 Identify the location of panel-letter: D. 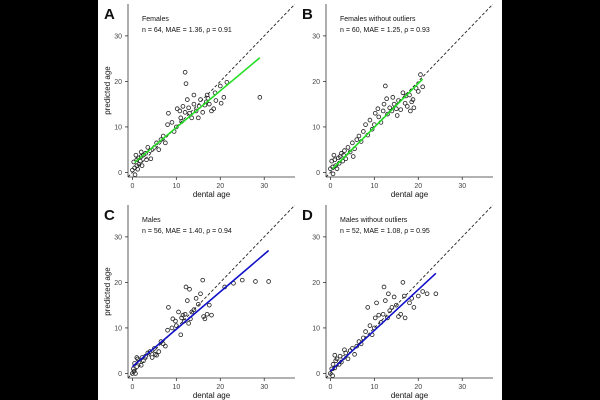
(307, 215).